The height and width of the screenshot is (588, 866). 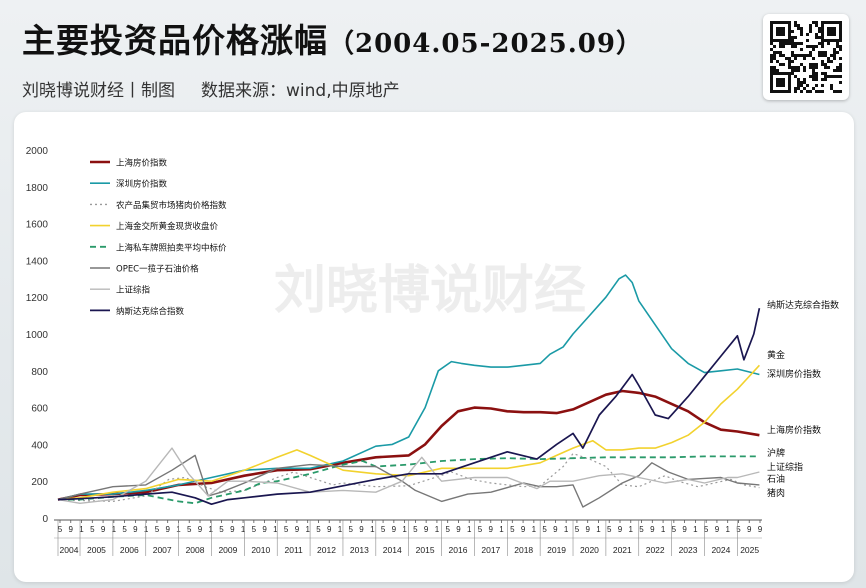 What do you see at coordinates (142, 163) in the screenshot?
I see `legend-label: 上海房价指数` at bounding box center [142, 163].